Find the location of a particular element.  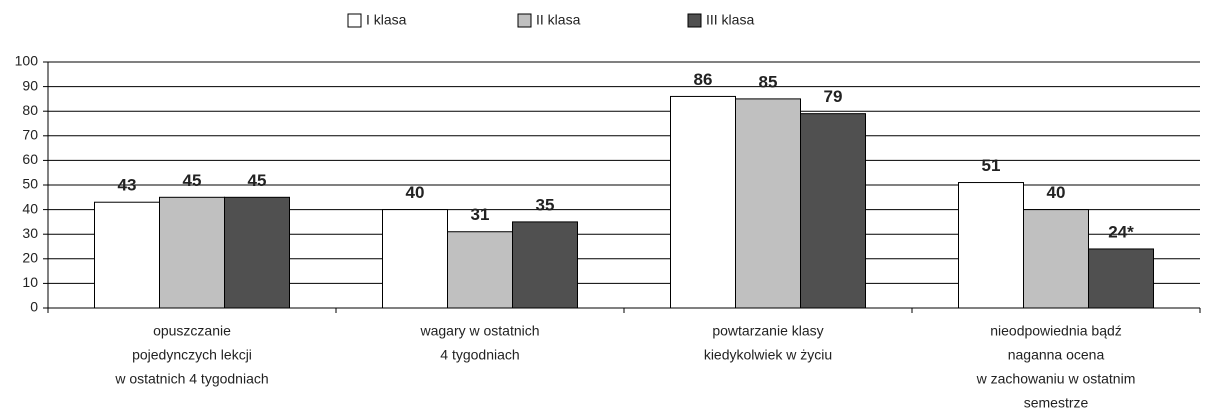

y-tick-label: 10 is located at coordinates (30, 282).